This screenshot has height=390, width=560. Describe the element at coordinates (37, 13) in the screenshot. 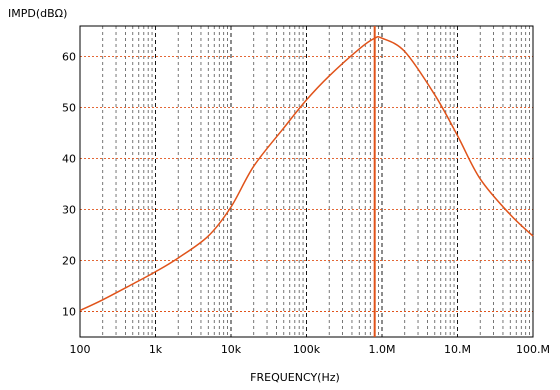

I see `y-axis-label: IMPD(dBΩ)` at that location.